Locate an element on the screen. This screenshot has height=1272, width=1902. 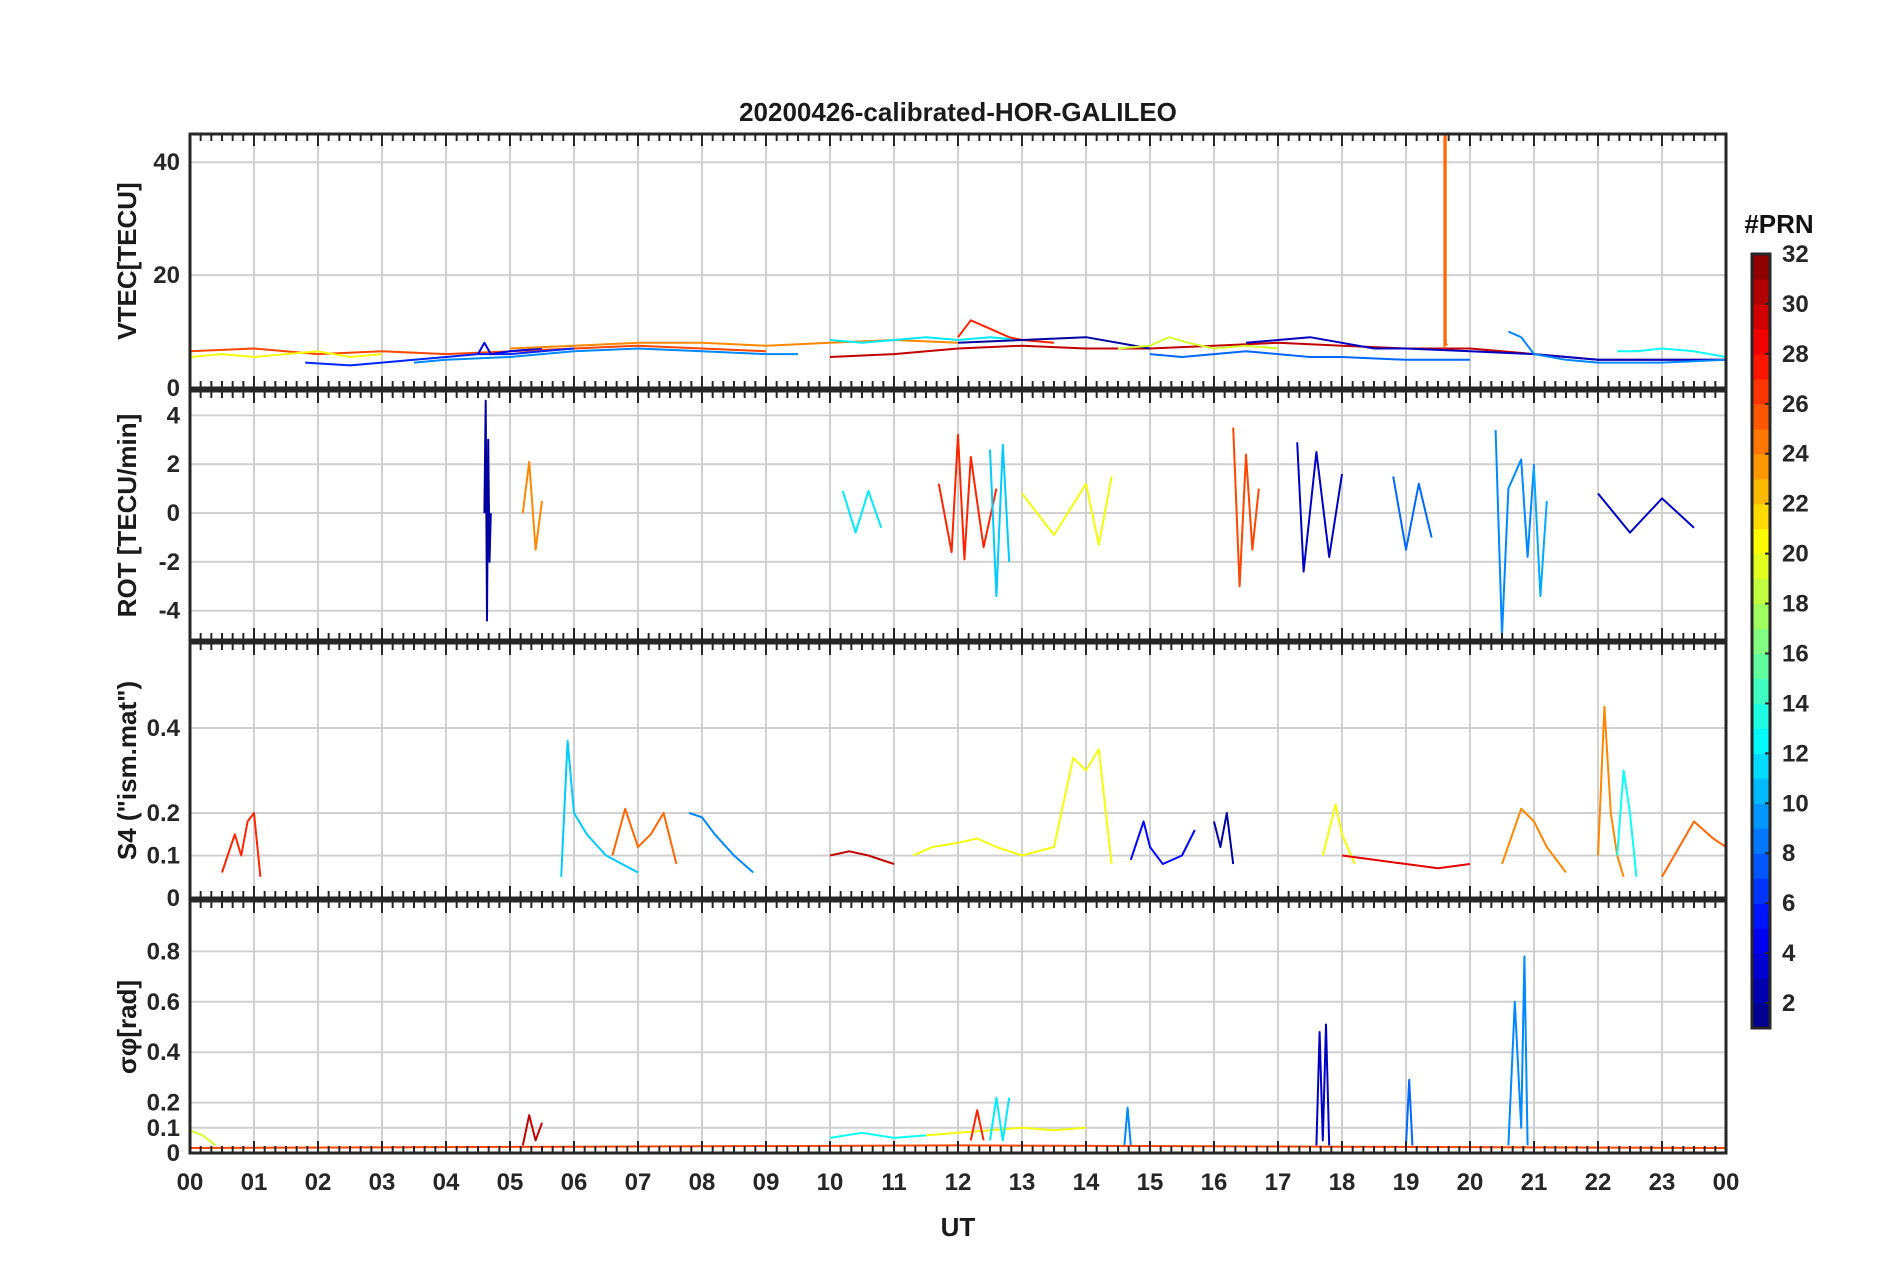
y-tick-label: 20 is located at coordinates (166, 275).